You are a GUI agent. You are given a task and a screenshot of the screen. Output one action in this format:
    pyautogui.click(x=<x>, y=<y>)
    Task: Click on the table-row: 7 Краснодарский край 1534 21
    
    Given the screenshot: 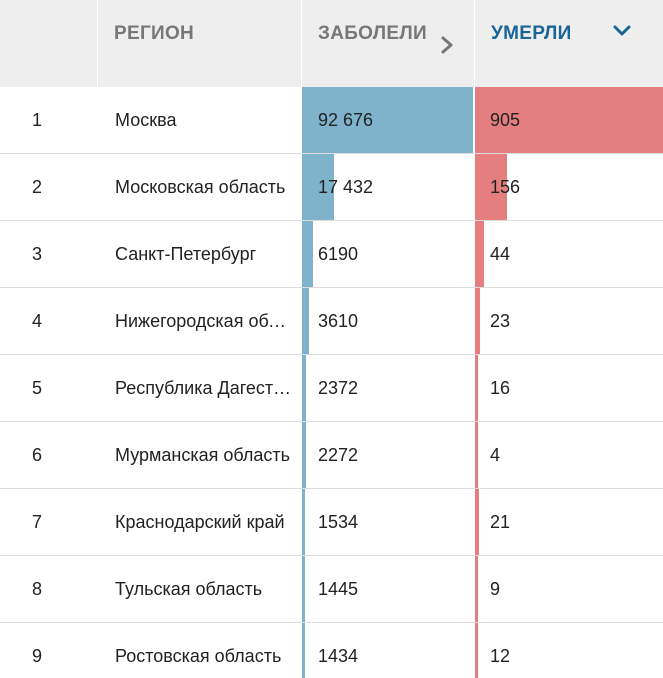 What is the action you would take?
    pyautogui.click(x=331, y=522)
    